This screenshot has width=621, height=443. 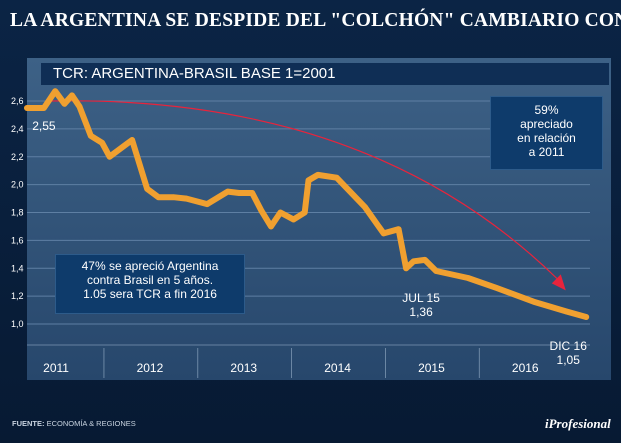 What do you see at coordinates (578, 423) in the screenshot?
I see `brand-logo: iProfesional` at bounding box center [578, 423].